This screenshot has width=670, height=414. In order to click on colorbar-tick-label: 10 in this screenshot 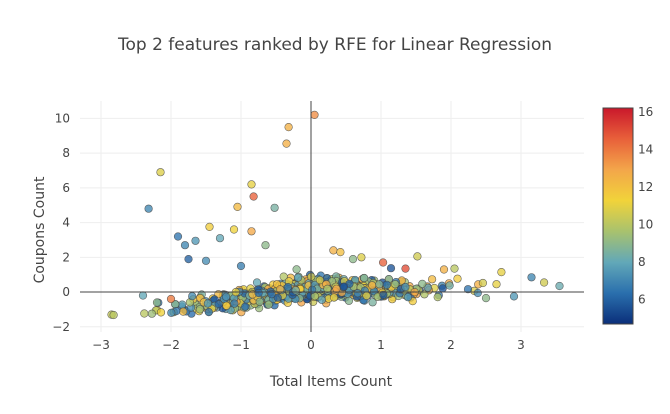, I will do `click(645, 224)`.